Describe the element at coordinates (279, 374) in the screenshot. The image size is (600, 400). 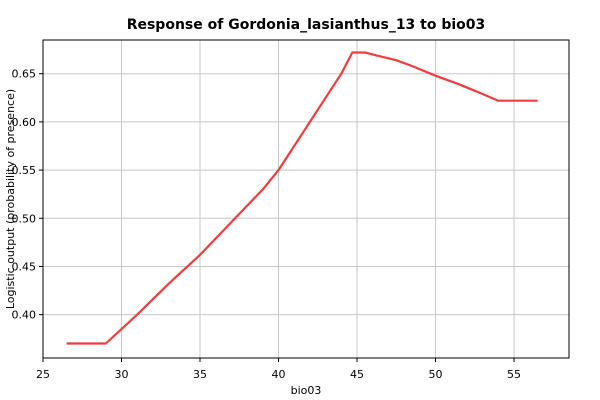
I see `x-tick-label: 40` at that location.